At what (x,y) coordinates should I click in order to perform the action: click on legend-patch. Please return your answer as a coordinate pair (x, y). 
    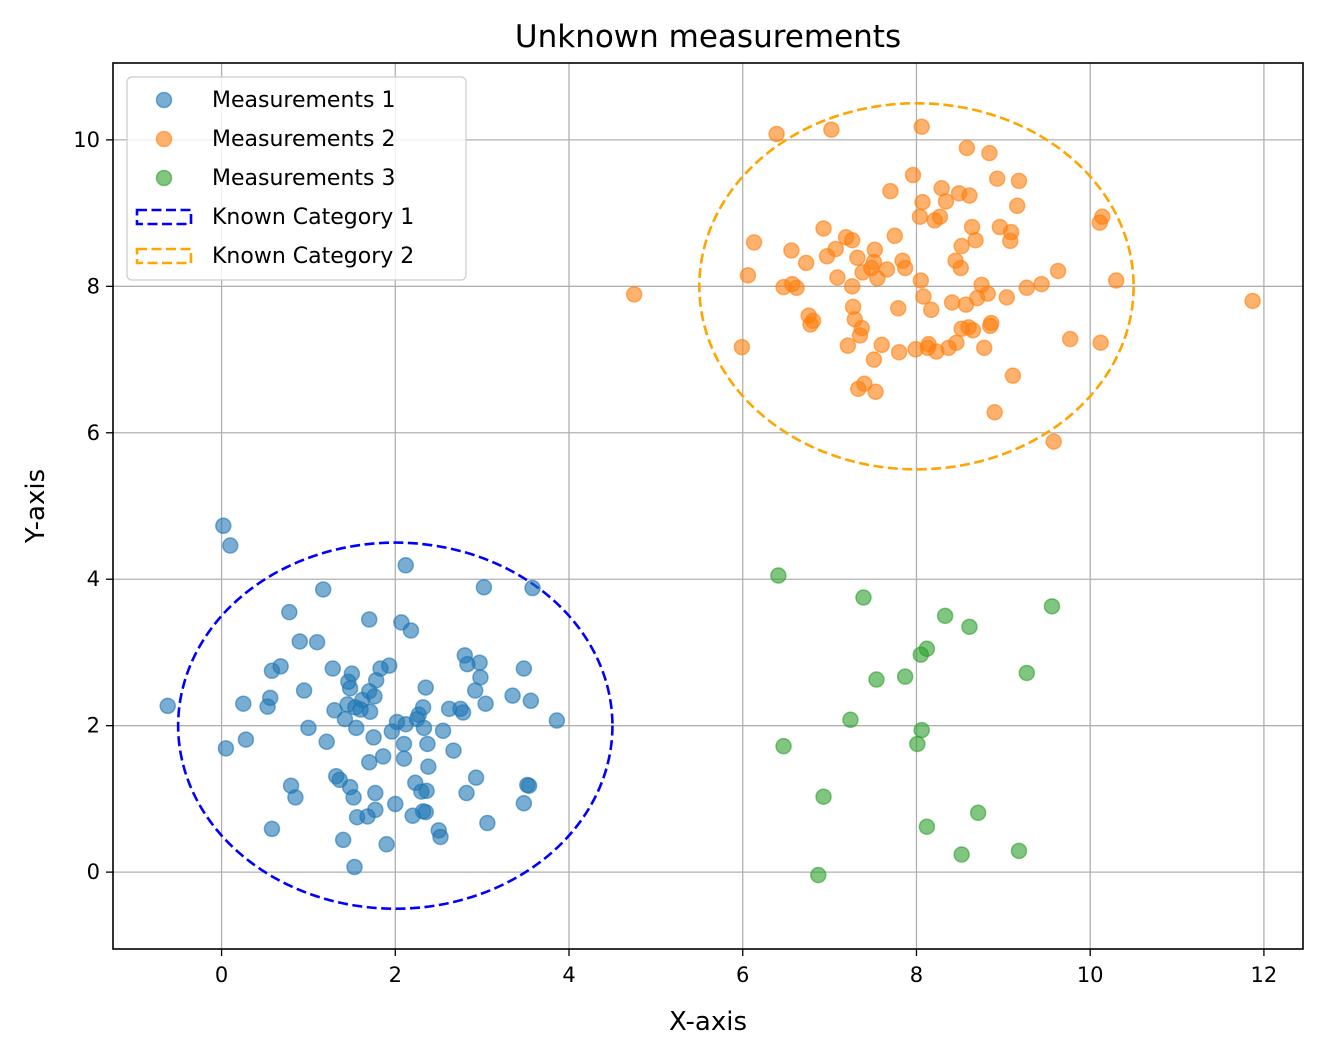
    Looking at the image, I should click on (164, 217).